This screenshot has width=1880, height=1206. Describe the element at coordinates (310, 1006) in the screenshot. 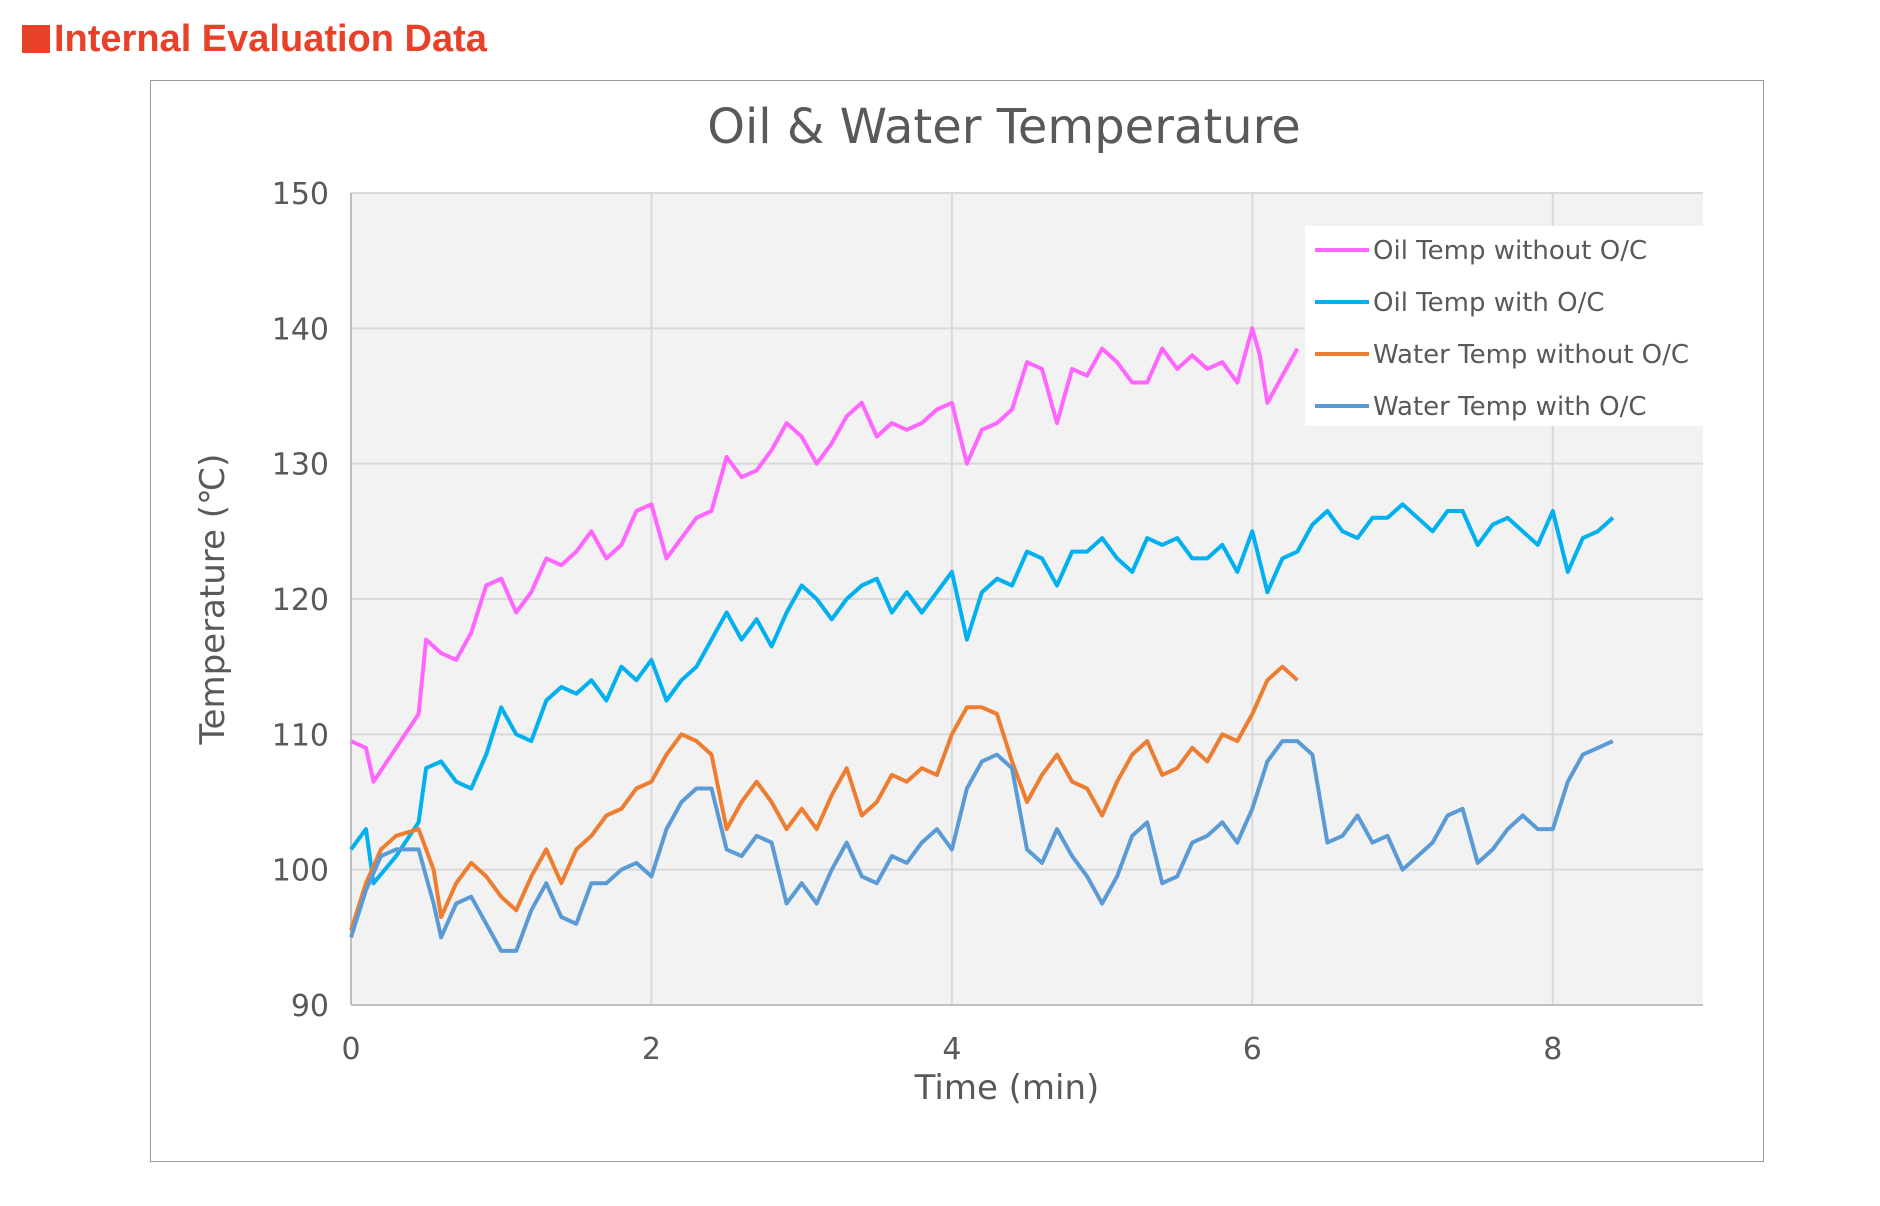

I see `y-tick-label: 90` at that location.